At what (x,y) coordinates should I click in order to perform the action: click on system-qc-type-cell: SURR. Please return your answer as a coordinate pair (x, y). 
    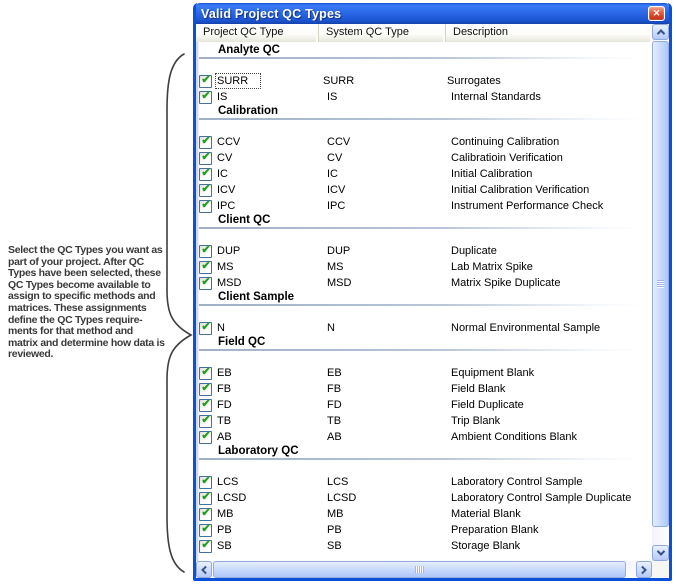
    Looking at the image, I should click on (339, 81).